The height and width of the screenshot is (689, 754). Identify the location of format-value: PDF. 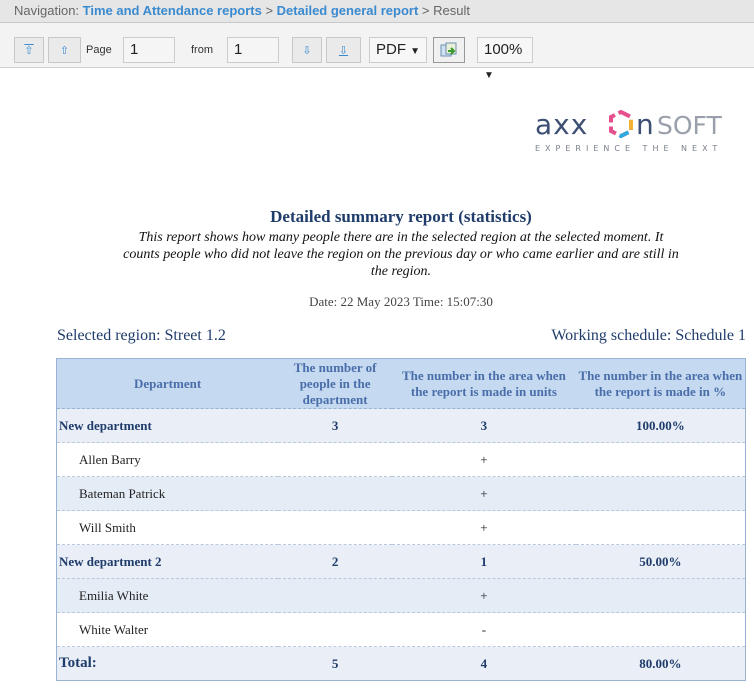
(391, 49).